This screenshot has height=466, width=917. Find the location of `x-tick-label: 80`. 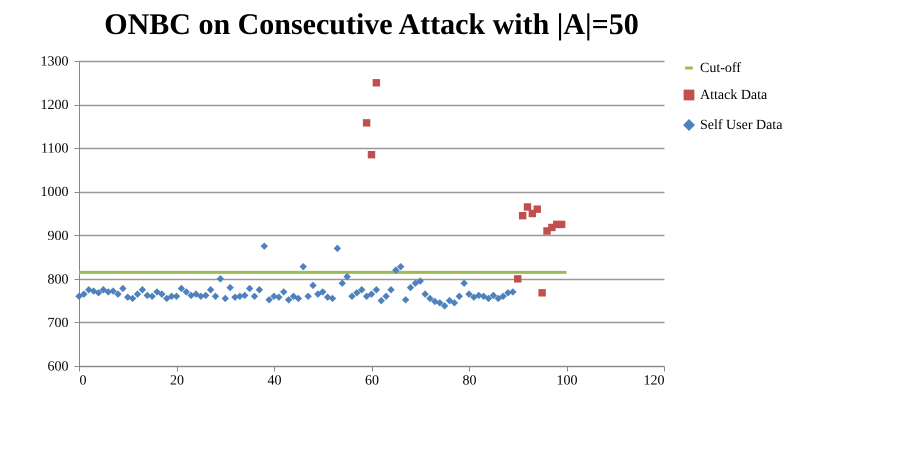

x-tick-label: 80 is located at coordinates (469, 381).